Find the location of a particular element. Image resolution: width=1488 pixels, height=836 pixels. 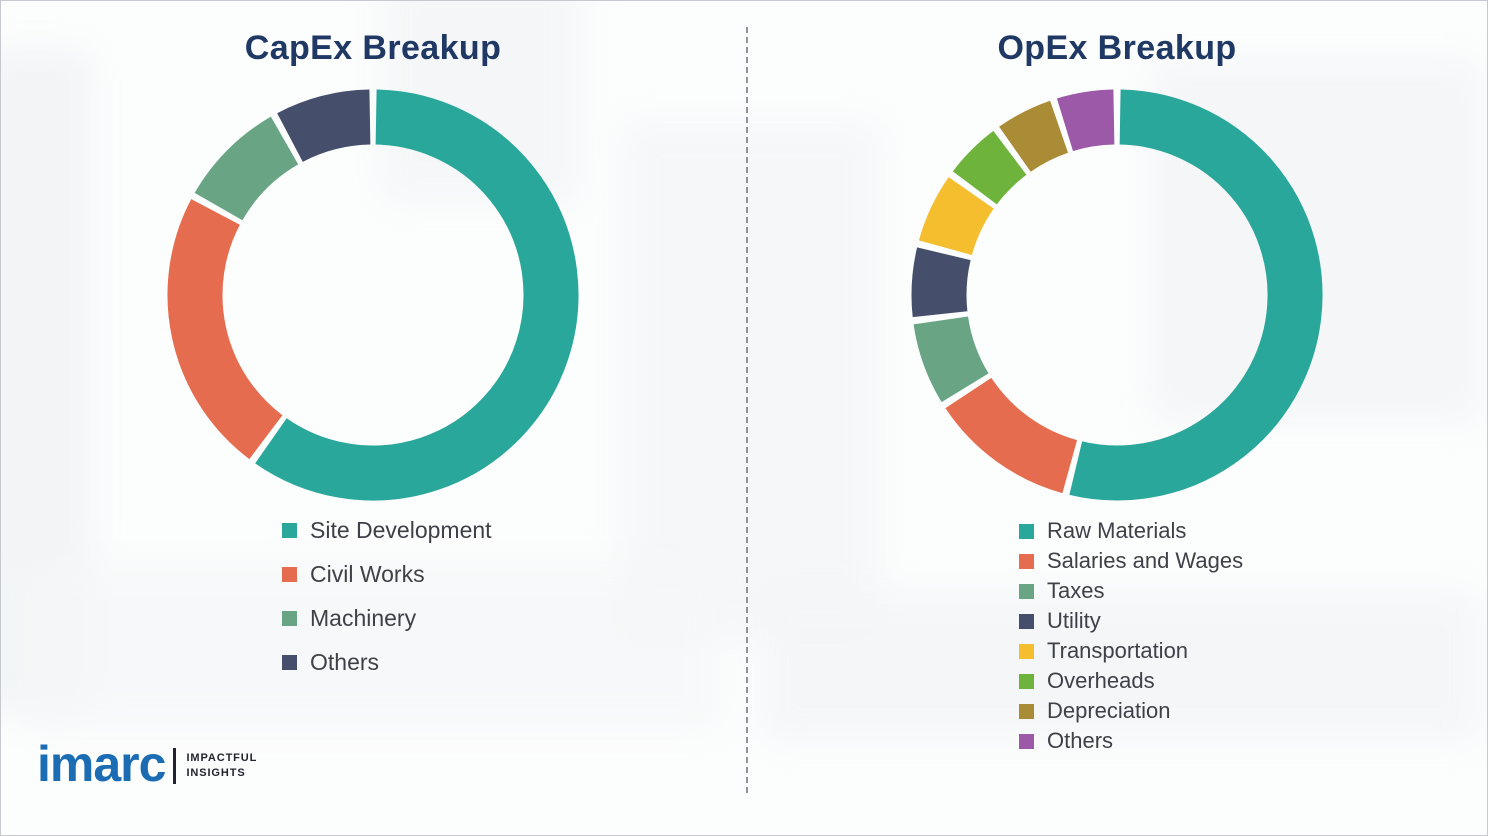

logo-tagline-line2: INSIGHTS is located at coordinates (216, 773).